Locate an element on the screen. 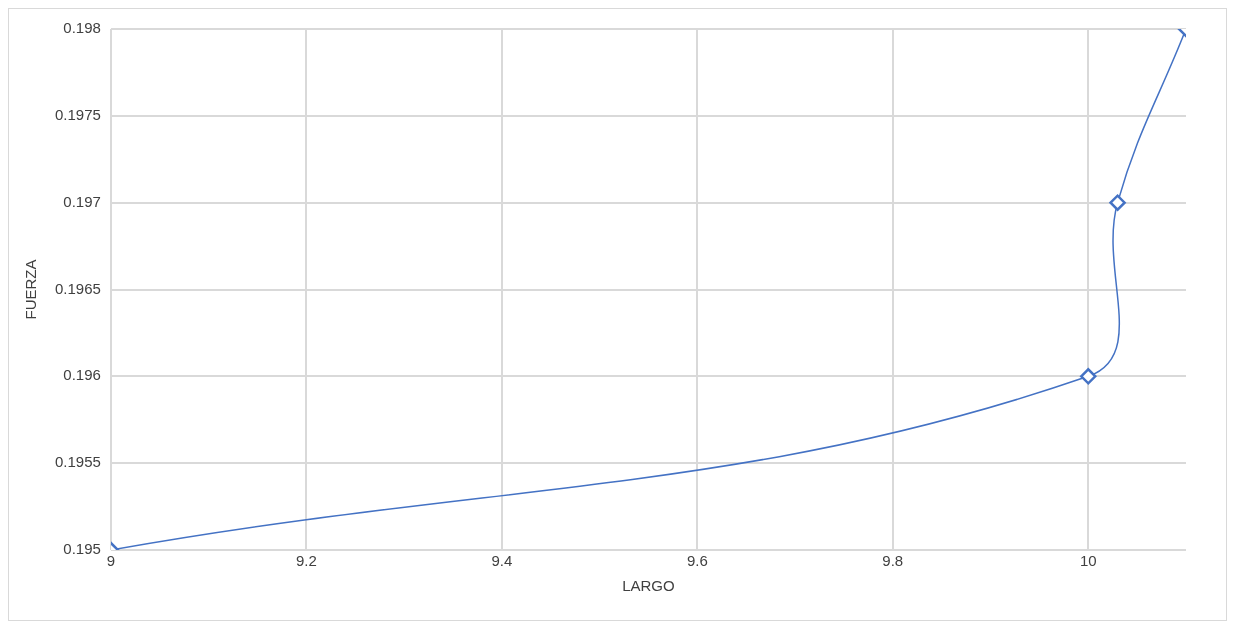  x-tick-label: 10 is located at coordinates (1088, 561).